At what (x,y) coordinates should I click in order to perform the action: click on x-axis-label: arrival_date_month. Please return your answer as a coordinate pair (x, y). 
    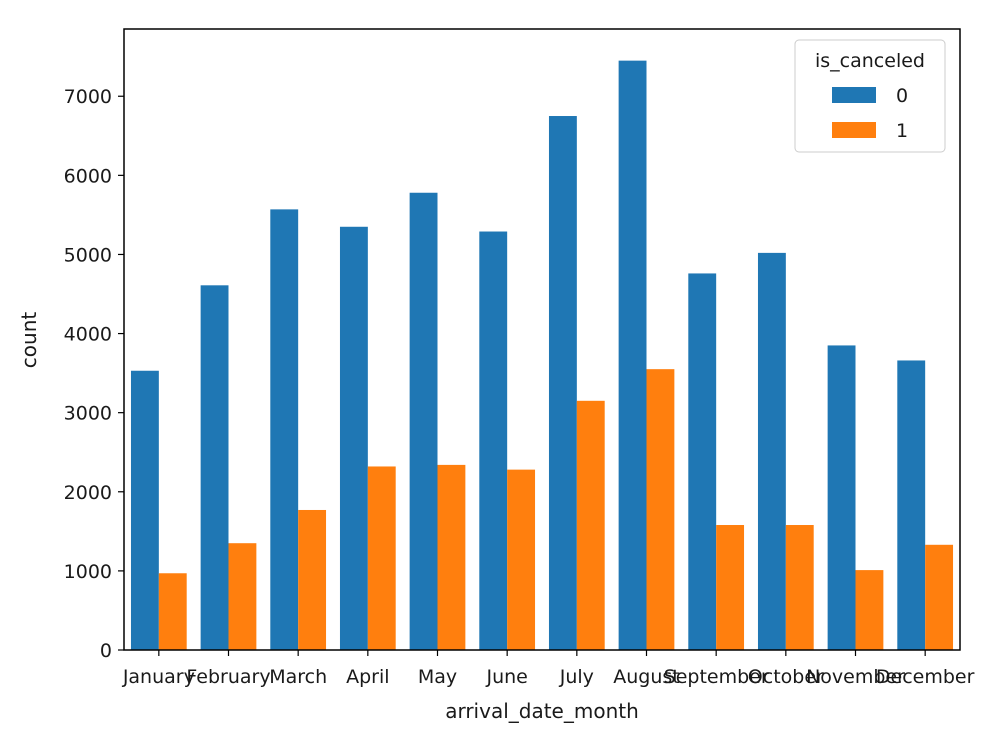
    Looking at the image, I should click on (542, 711).